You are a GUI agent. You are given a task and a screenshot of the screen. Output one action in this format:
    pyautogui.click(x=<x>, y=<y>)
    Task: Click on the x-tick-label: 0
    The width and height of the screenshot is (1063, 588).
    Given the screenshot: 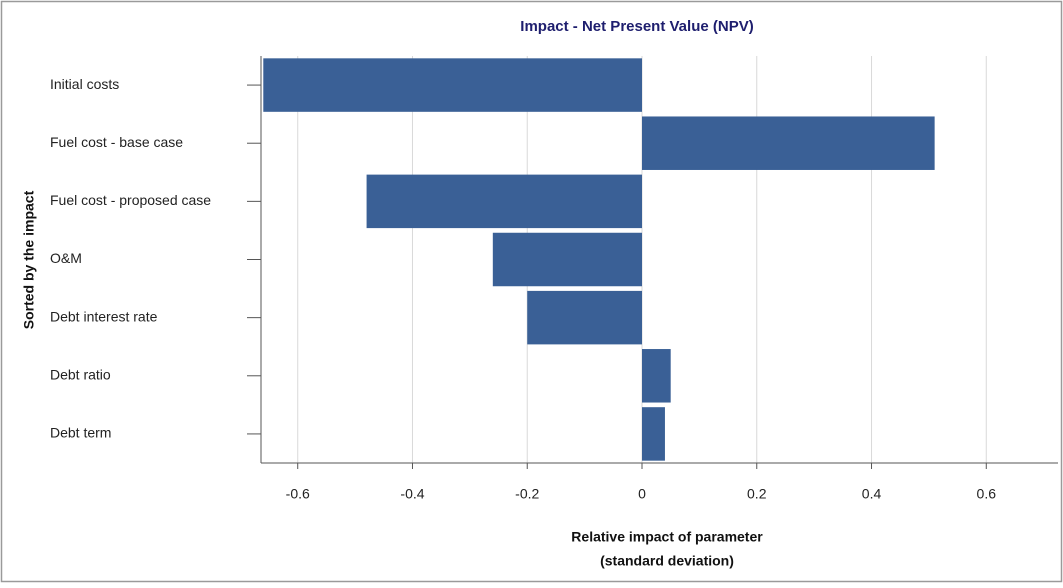 What is the action you would take?
    pyautogui.click(x=642, y=494)
    